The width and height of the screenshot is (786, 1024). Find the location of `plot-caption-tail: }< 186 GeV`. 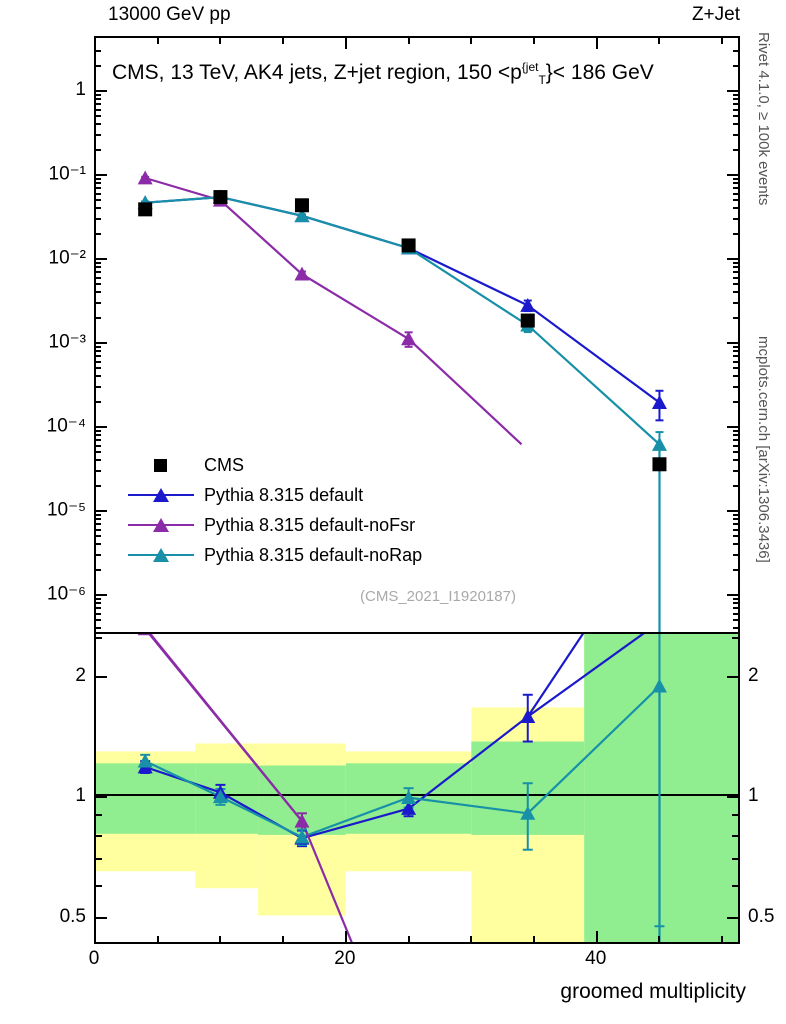

plot-caption-tail: }< 186 GeV is located at coordinates (599, 72).